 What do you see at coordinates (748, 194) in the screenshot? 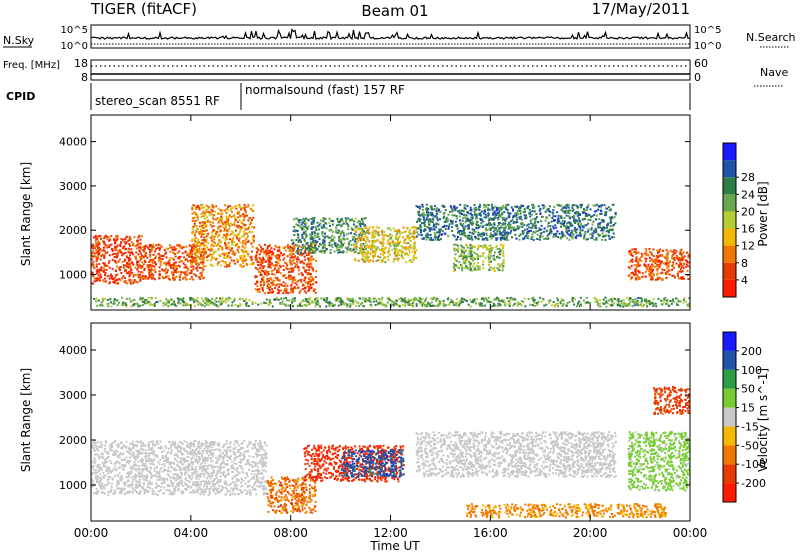
I see `colorbar-tick-24: 24` at bounding box center [748, 194].